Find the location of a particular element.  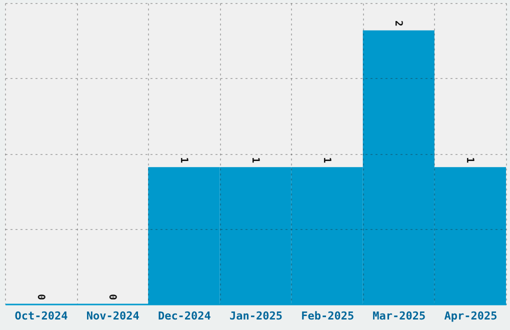

data-label: 2 is located at coordinates (398, 23).